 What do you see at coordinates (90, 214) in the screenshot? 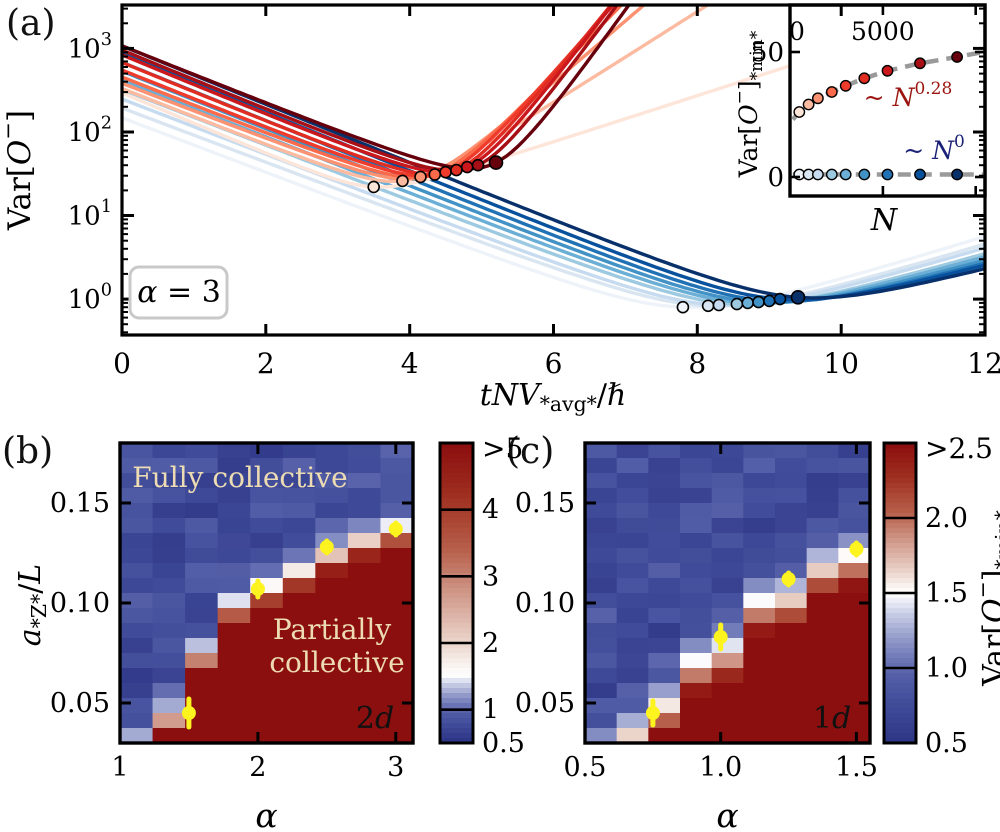
I see `y-tick-label: 101` at bounding box center [90, 214].